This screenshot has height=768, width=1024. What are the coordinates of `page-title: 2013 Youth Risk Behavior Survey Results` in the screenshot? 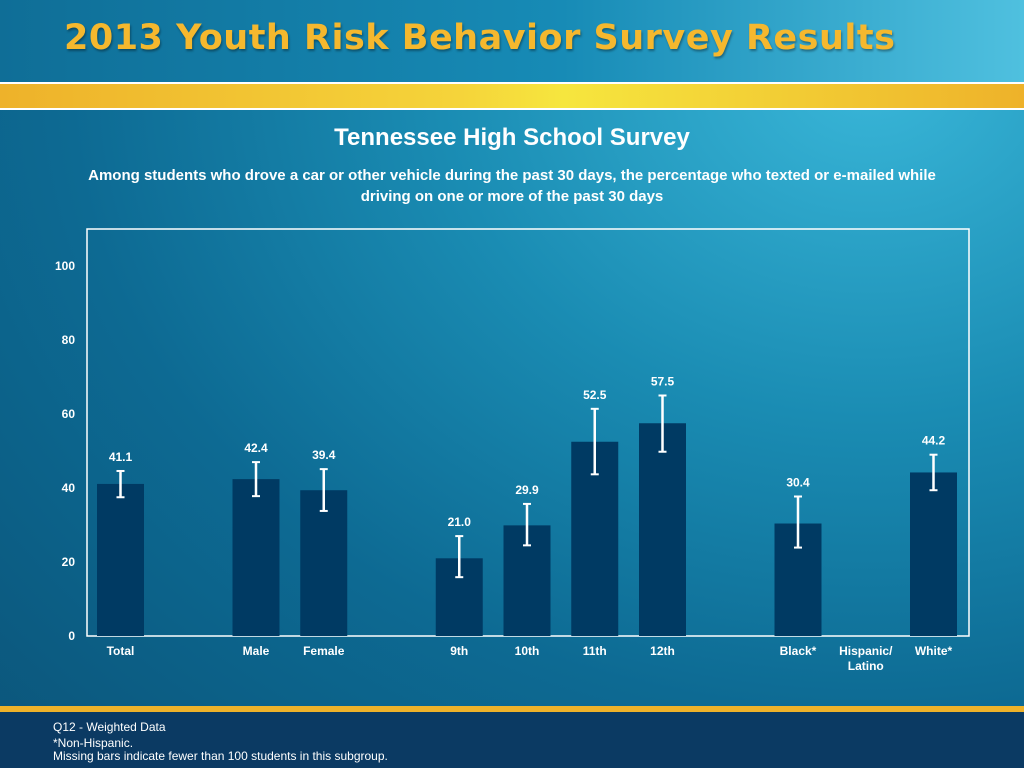 It's located at (480, 38).